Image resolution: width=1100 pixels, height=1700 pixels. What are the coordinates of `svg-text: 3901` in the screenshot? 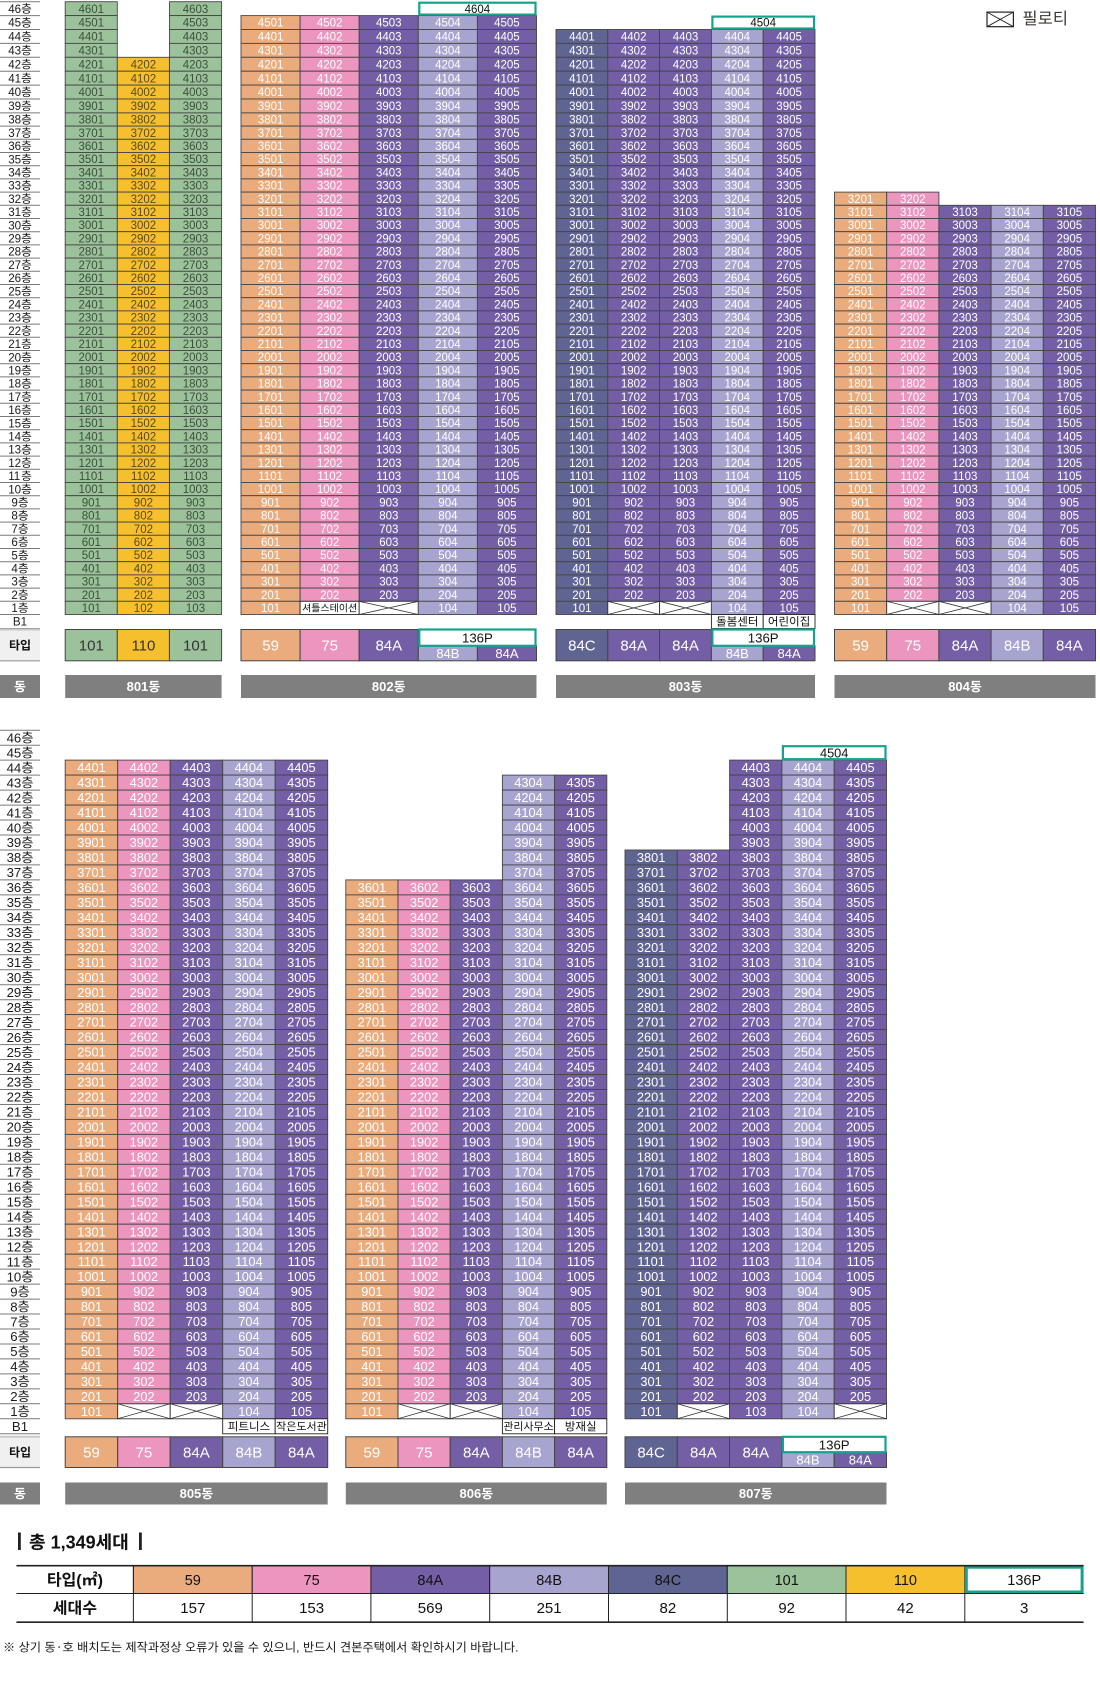 It's located at (92, 107).